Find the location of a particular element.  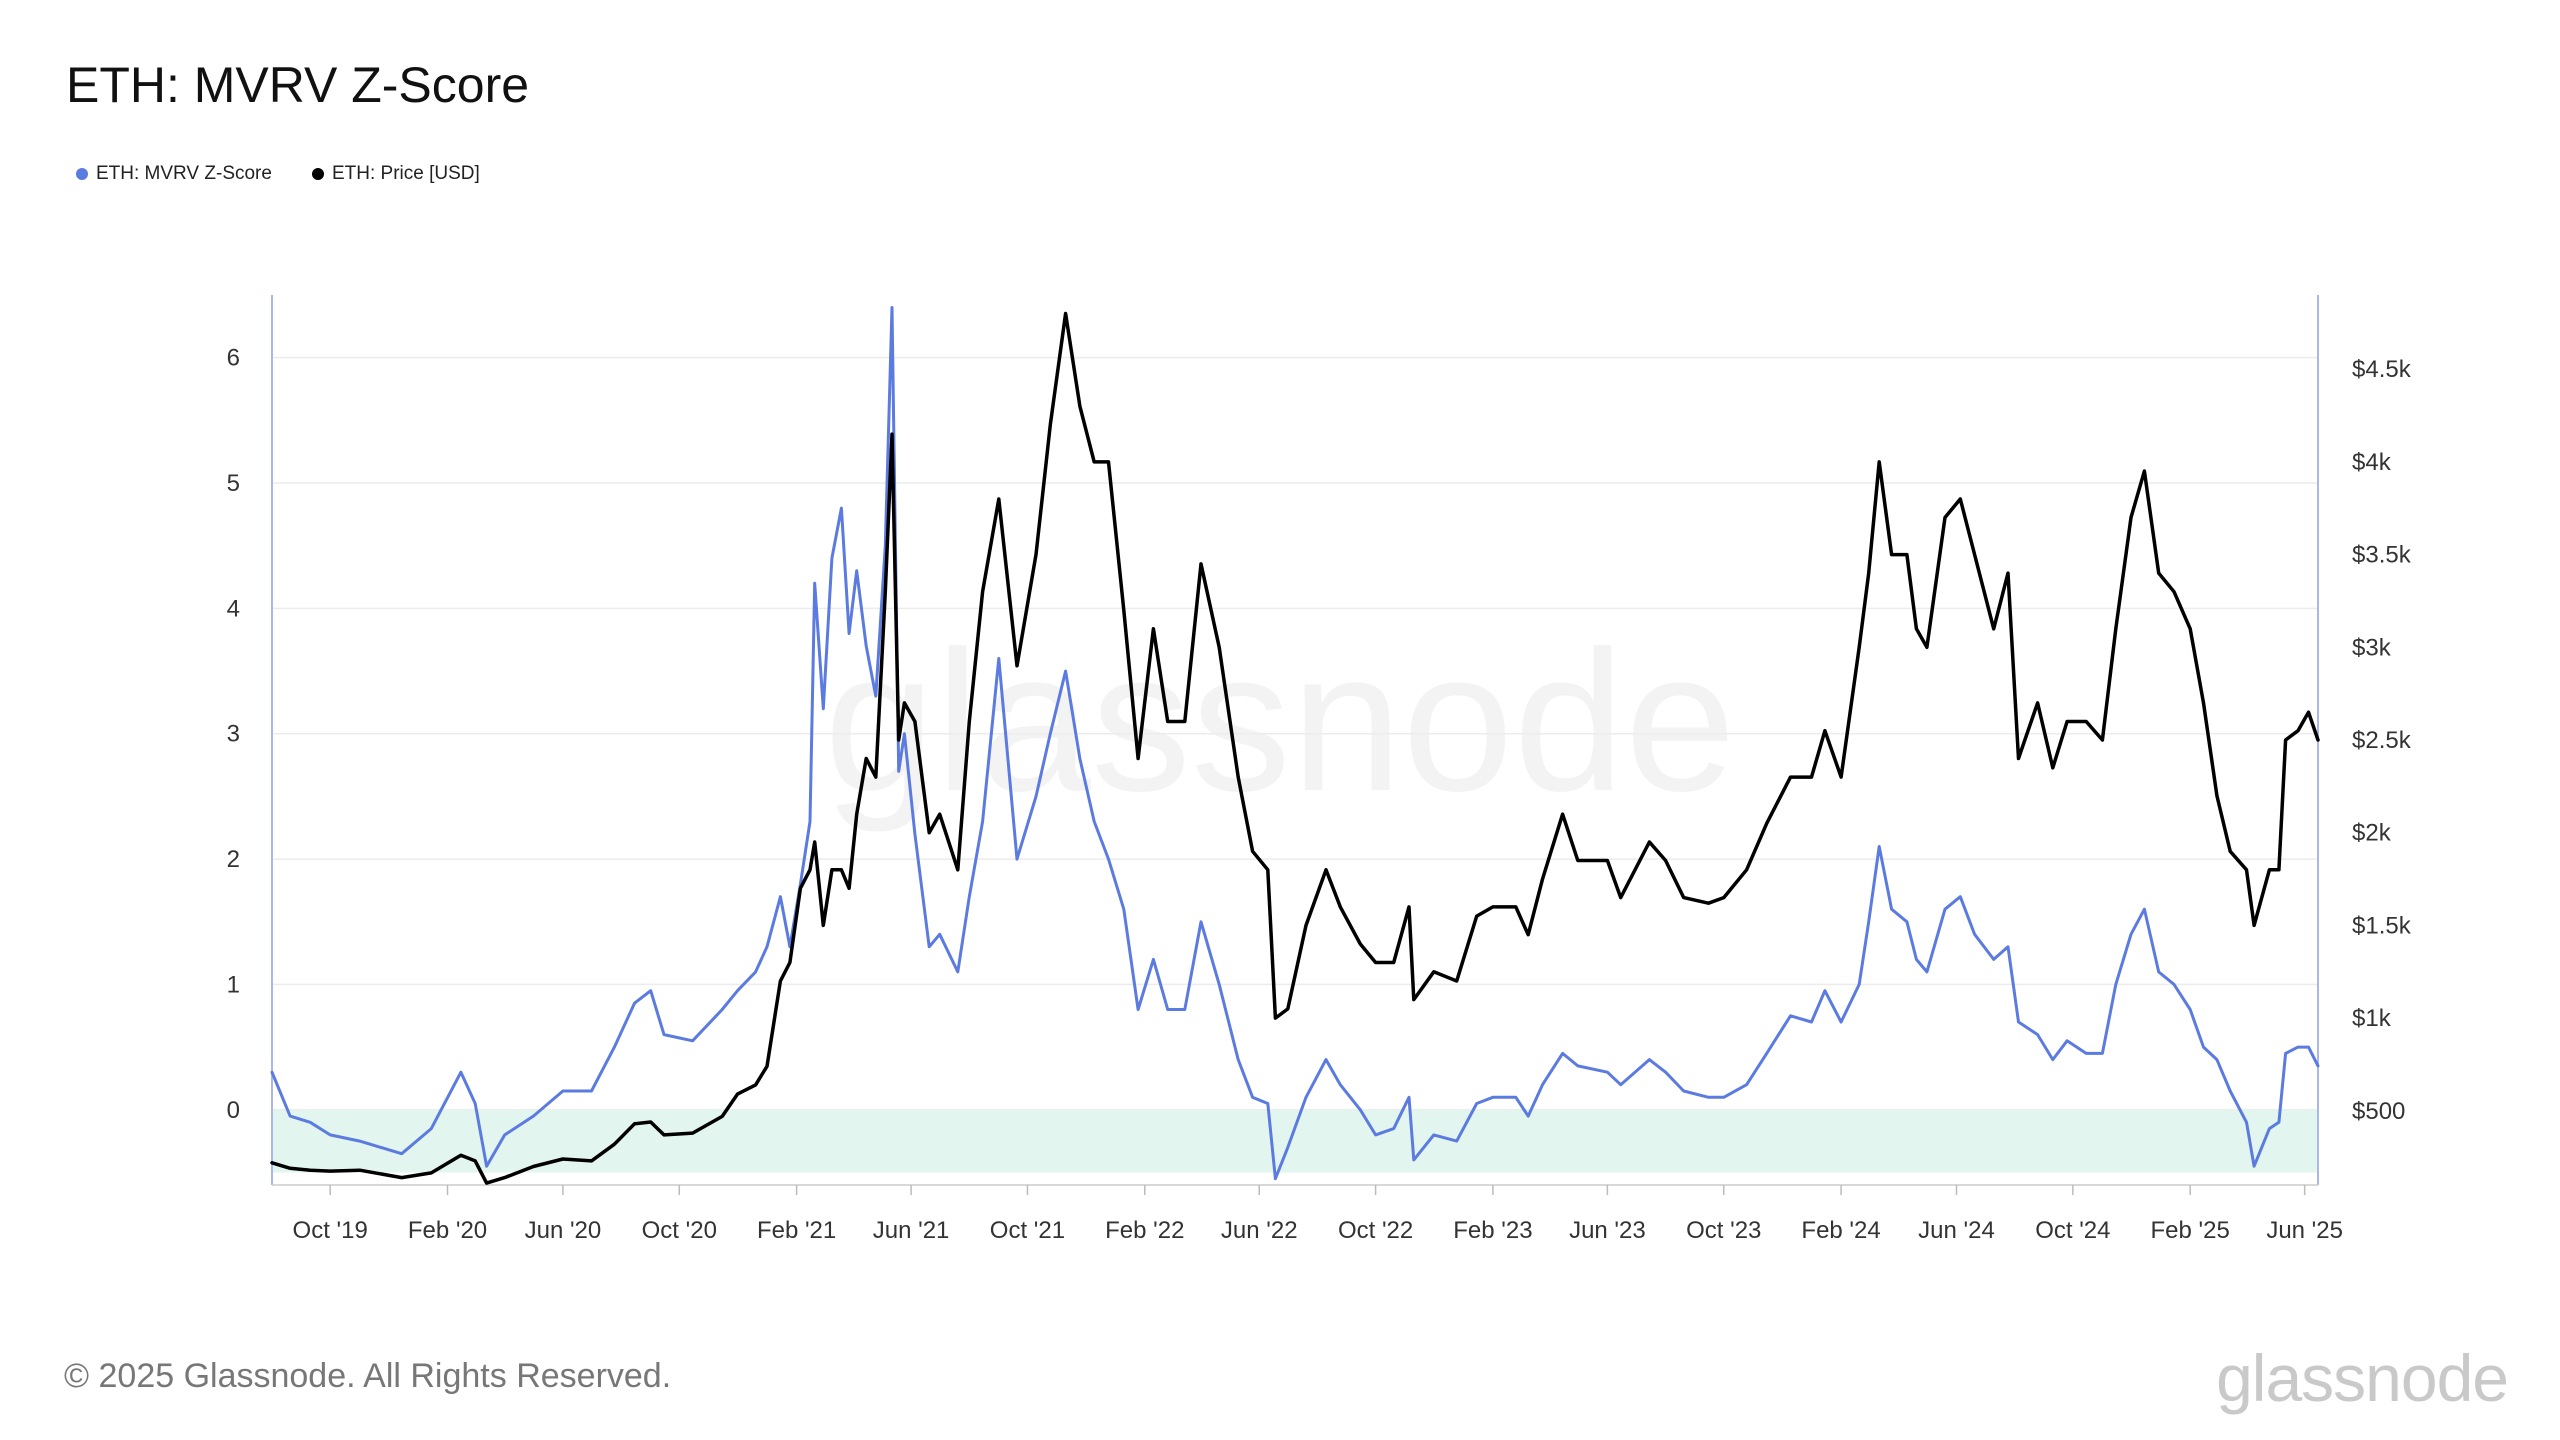

chart-legend: ETH: MVRV Z-Score ETH: Price [USD] is located at coordinates (278, 174).